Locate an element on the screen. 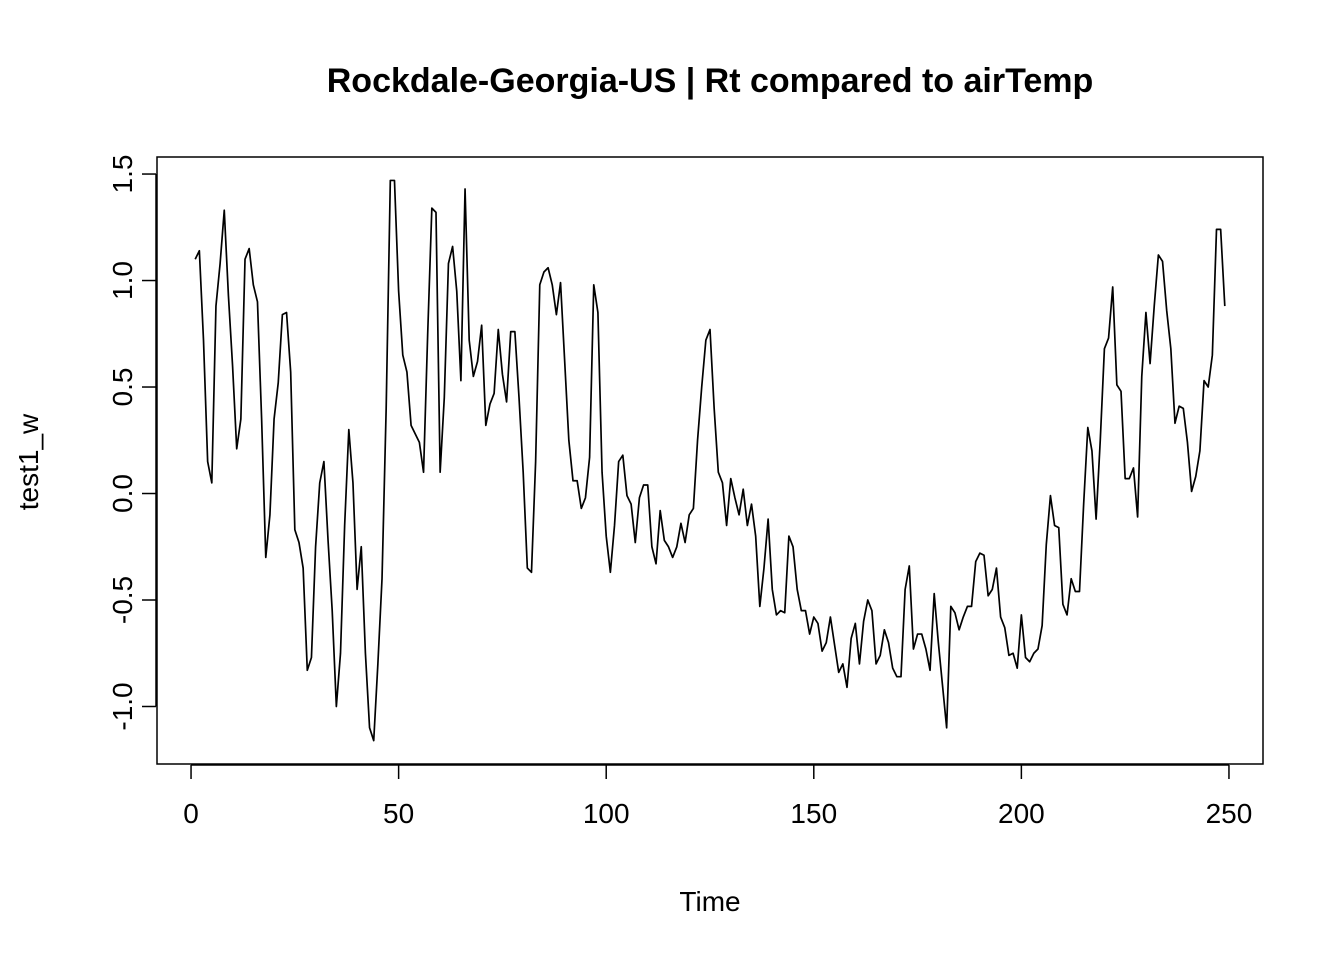 Image resolution: width=1344 pixels, height=960 pixels. y-tick-label: -1.0 is located at coordinates (122, 706).